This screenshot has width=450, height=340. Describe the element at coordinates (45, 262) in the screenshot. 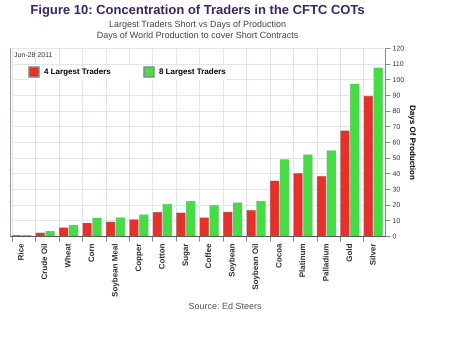

I see `x-tick-label: Crude Oil` at that location.